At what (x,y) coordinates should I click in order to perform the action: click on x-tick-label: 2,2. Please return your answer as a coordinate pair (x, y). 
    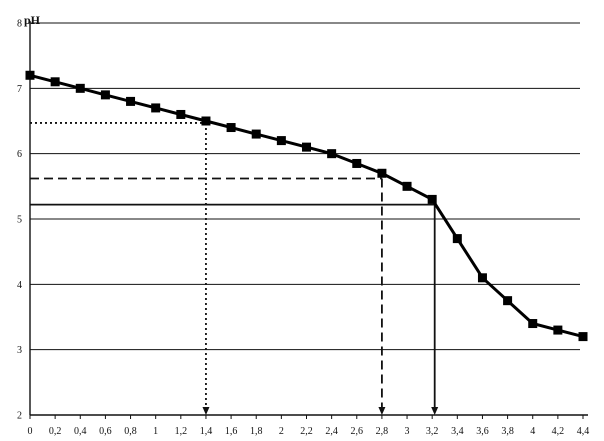
    Looking at the image, I should click on (306, 431).